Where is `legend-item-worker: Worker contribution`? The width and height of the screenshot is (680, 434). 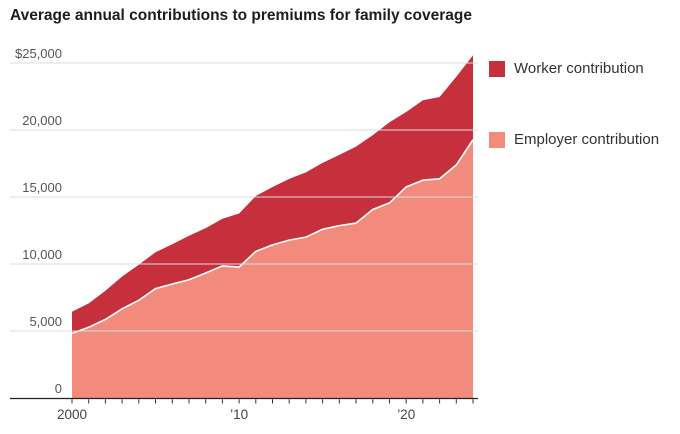 legend-item-worker: Worker contribution is located at coordinates (566, 68).